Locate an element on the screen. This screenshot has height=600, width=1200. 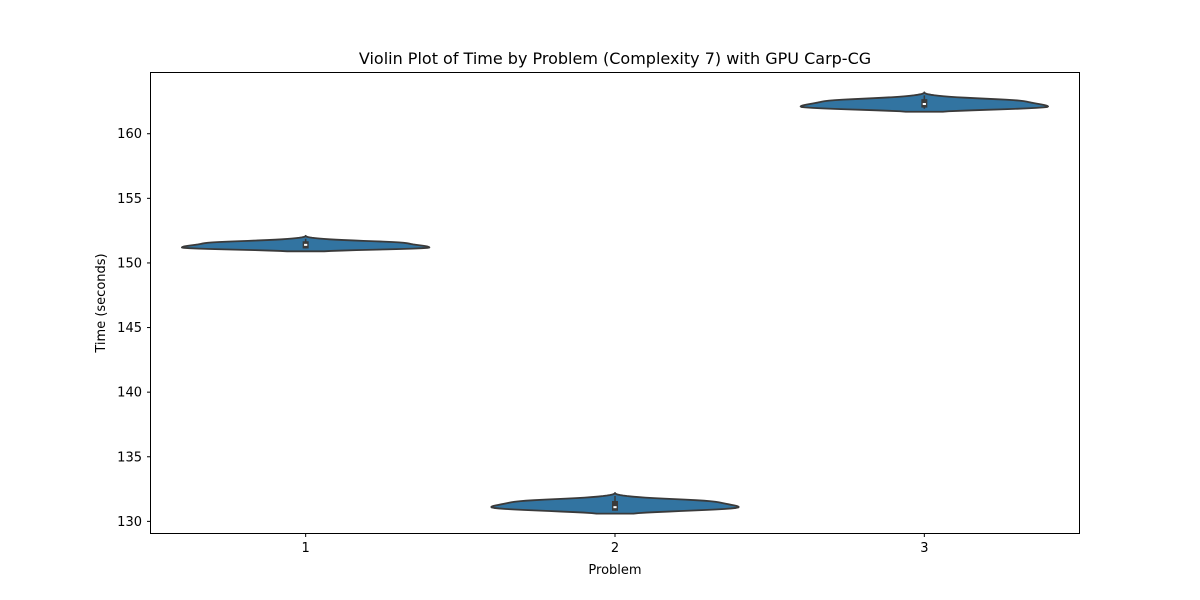
x-tick-label: 1 is located at coordinates (306, 548).